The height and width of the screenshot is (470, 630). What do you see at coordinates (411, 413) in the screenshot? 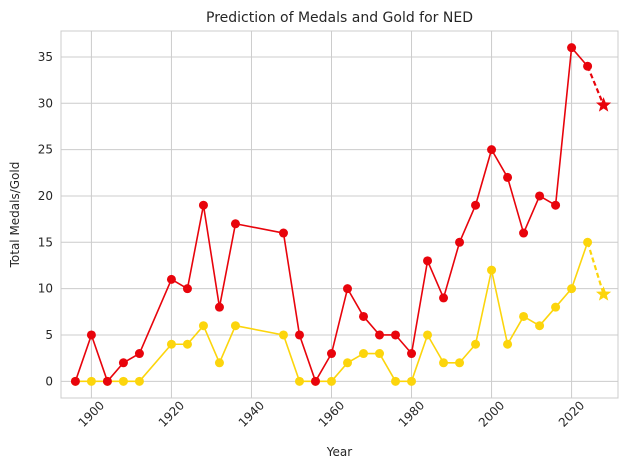
I see `x-tick-label: 1980` at bounding box center [411, 413].